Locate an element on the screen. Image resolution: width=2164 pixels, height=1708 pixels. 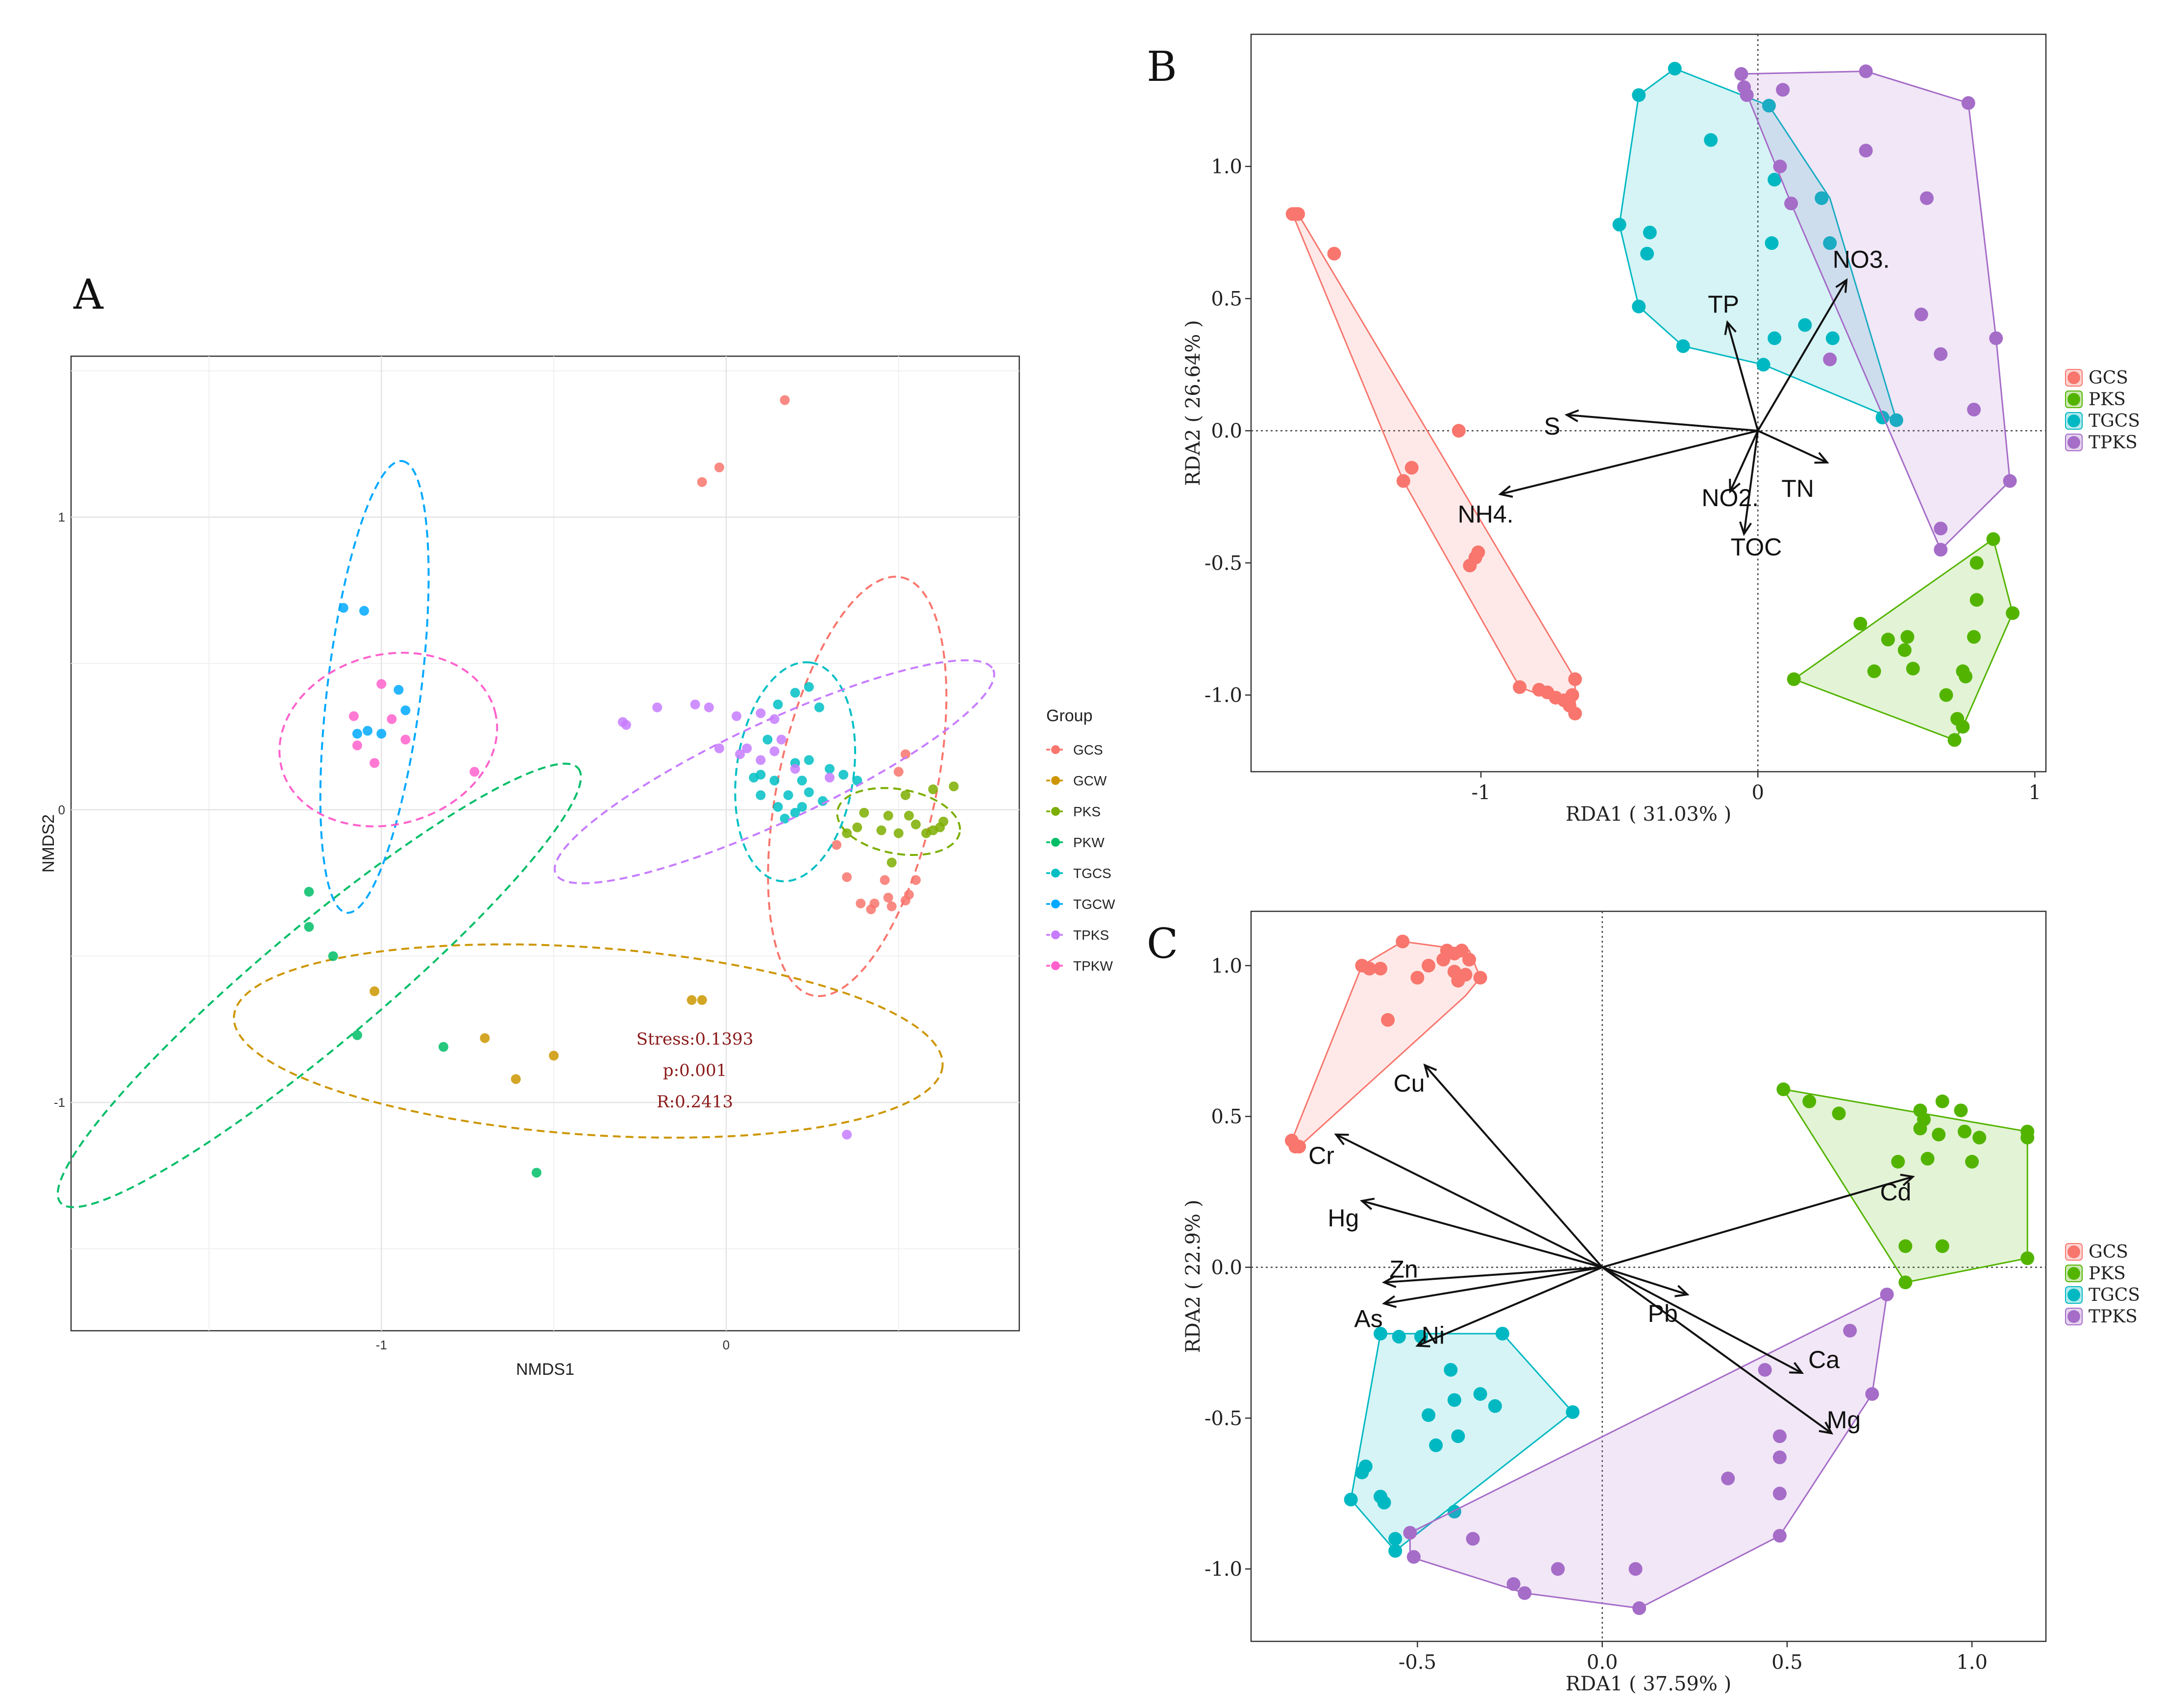
arrow-tn is located at coordinates (1793, 447).